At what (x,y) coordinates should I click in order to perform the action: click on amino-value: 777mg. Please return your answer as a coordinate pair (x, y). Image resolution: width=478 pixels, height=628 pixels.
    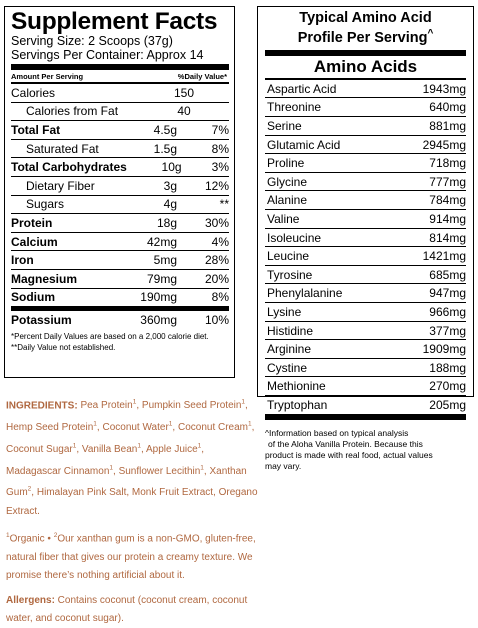
    Looking at the image, I should click on (447, 181).